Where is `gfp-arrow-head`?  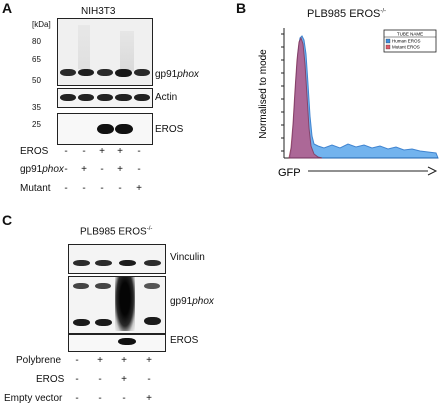 gfp-arrow-head is located at coordinates (432, 171).